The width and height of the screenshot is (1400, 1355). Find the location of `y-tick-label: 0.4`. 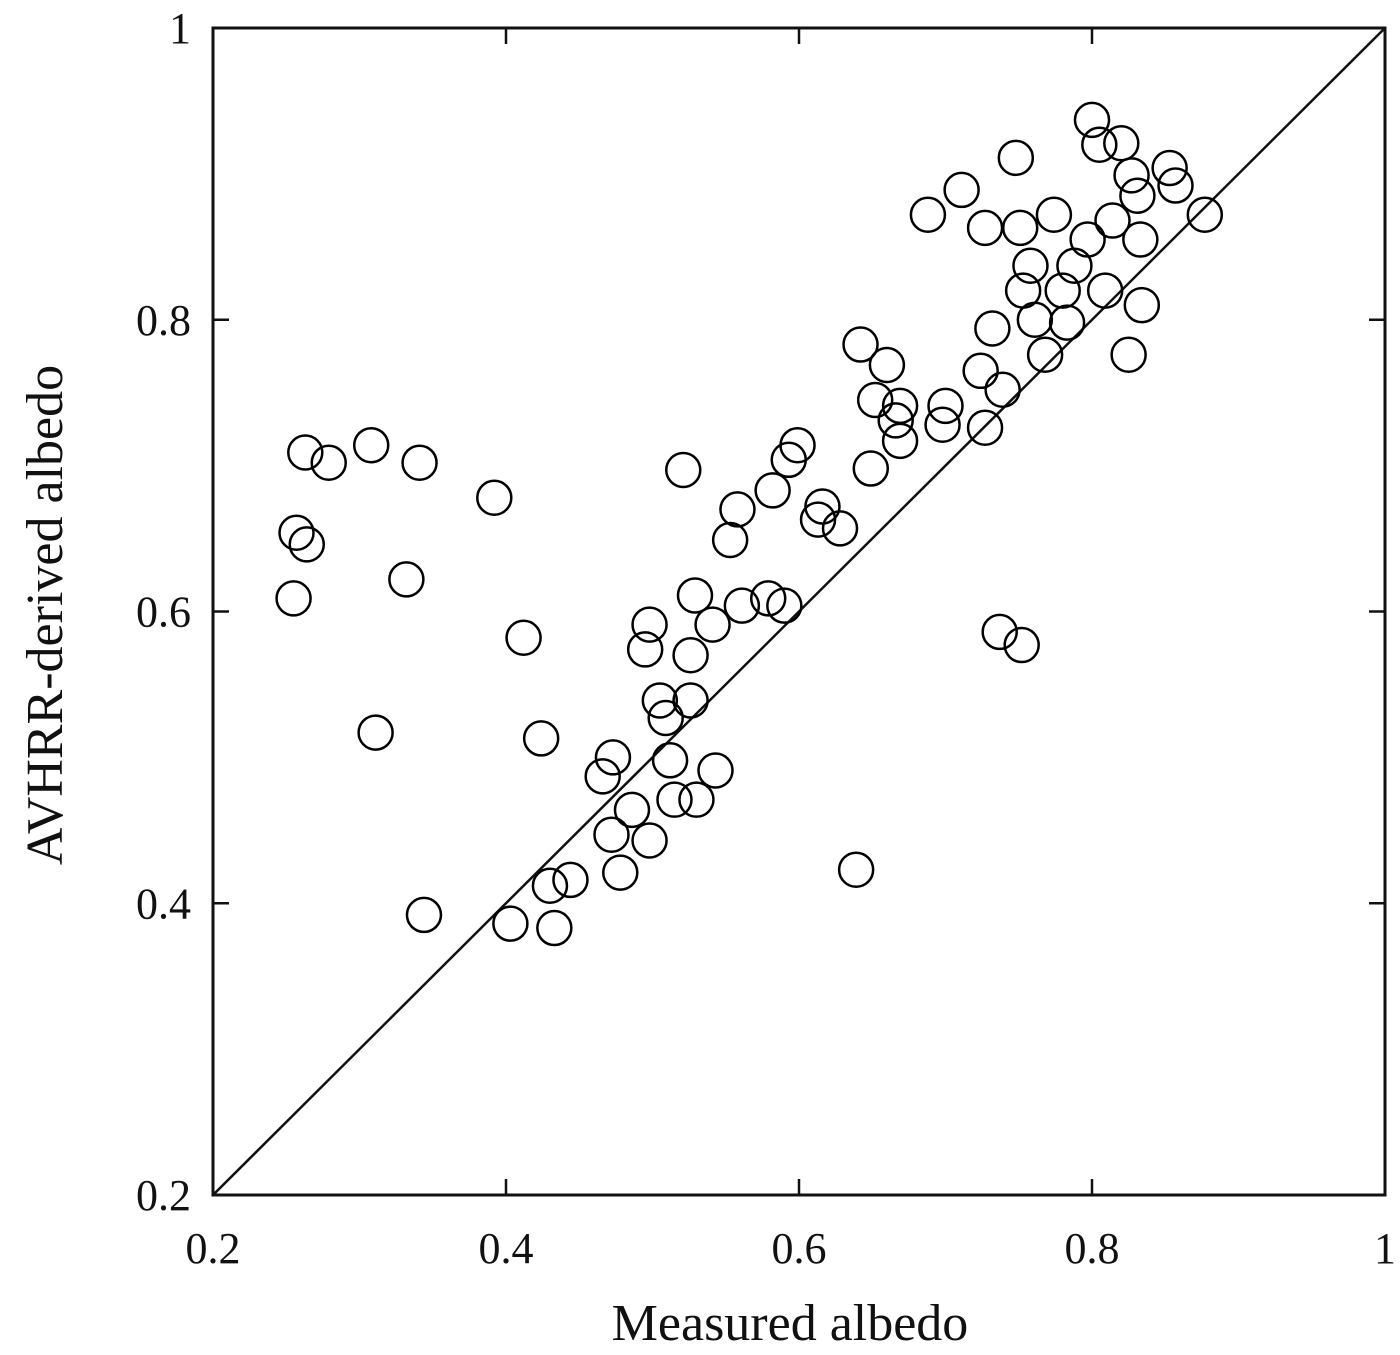

y-tick-label: 0.4 is located at coordinates (163, 903).